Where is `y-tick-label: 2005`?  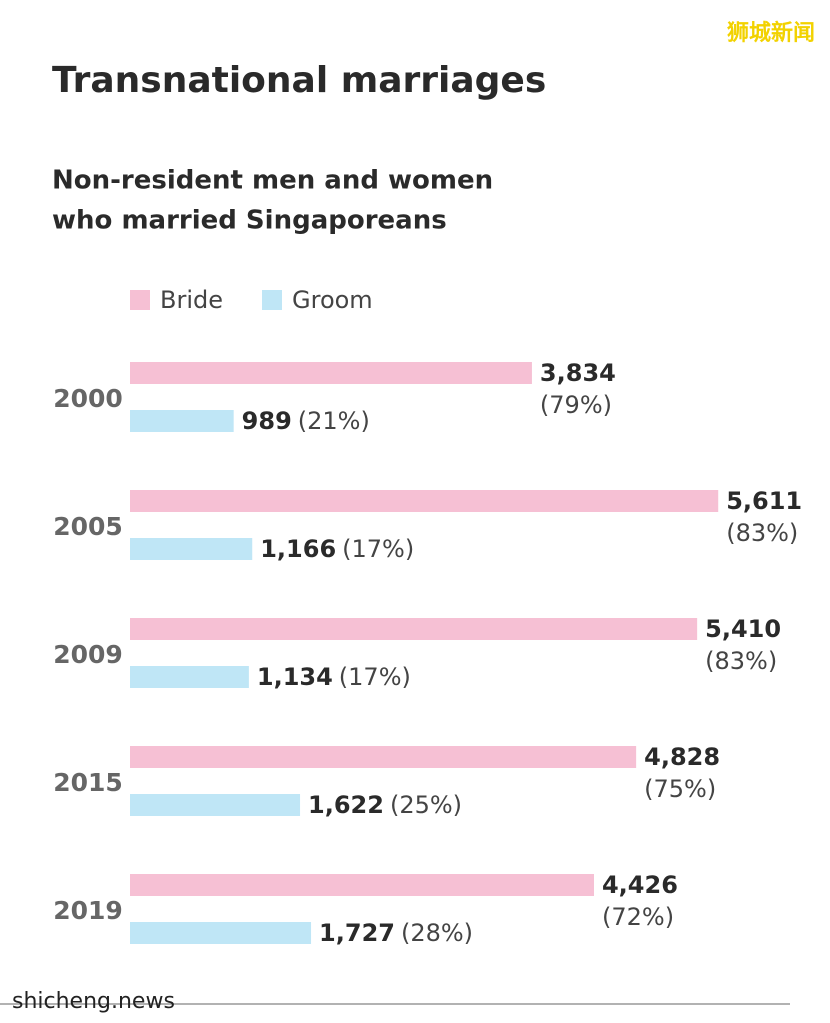 y-tick-label: 2005 is located at coordinates (88, 526).